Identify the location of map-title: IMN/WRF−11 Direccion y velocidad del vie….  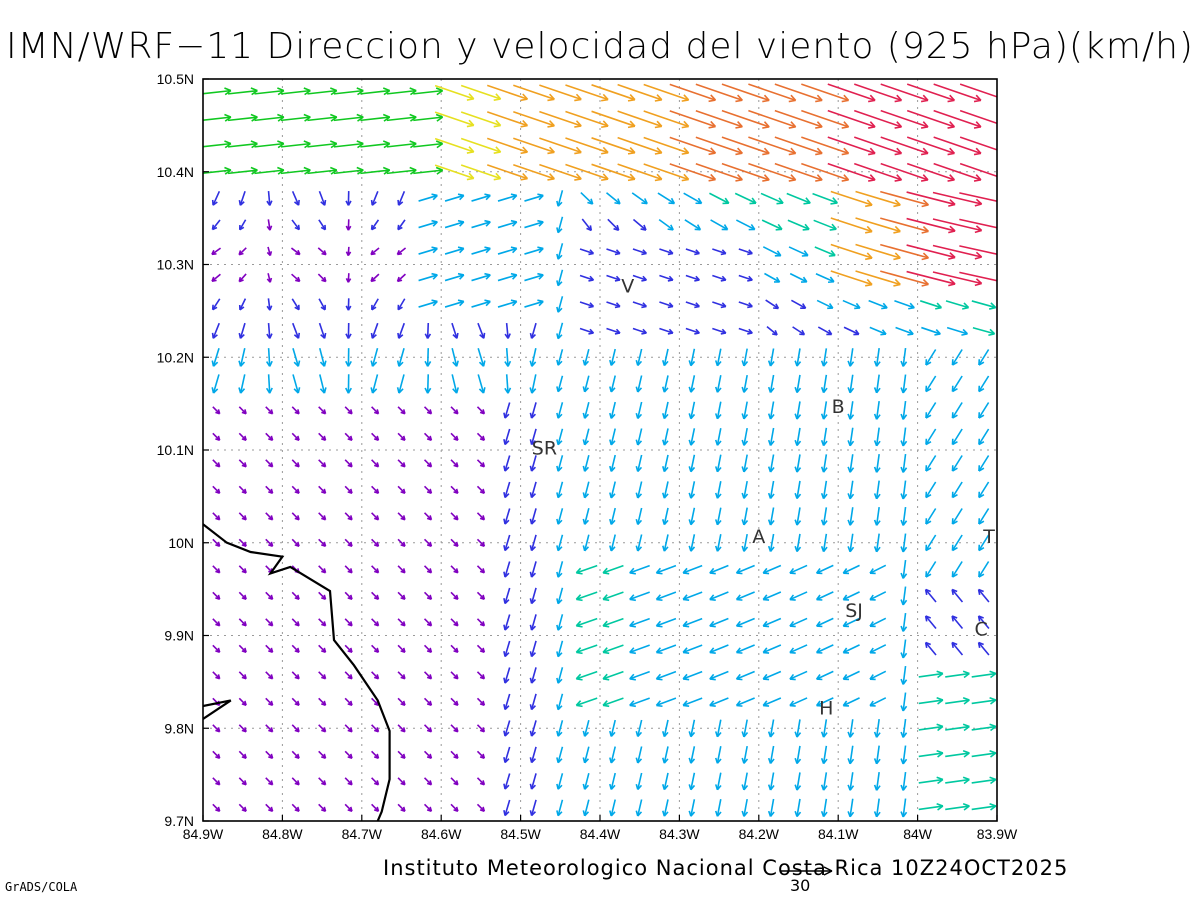
(600, 46).